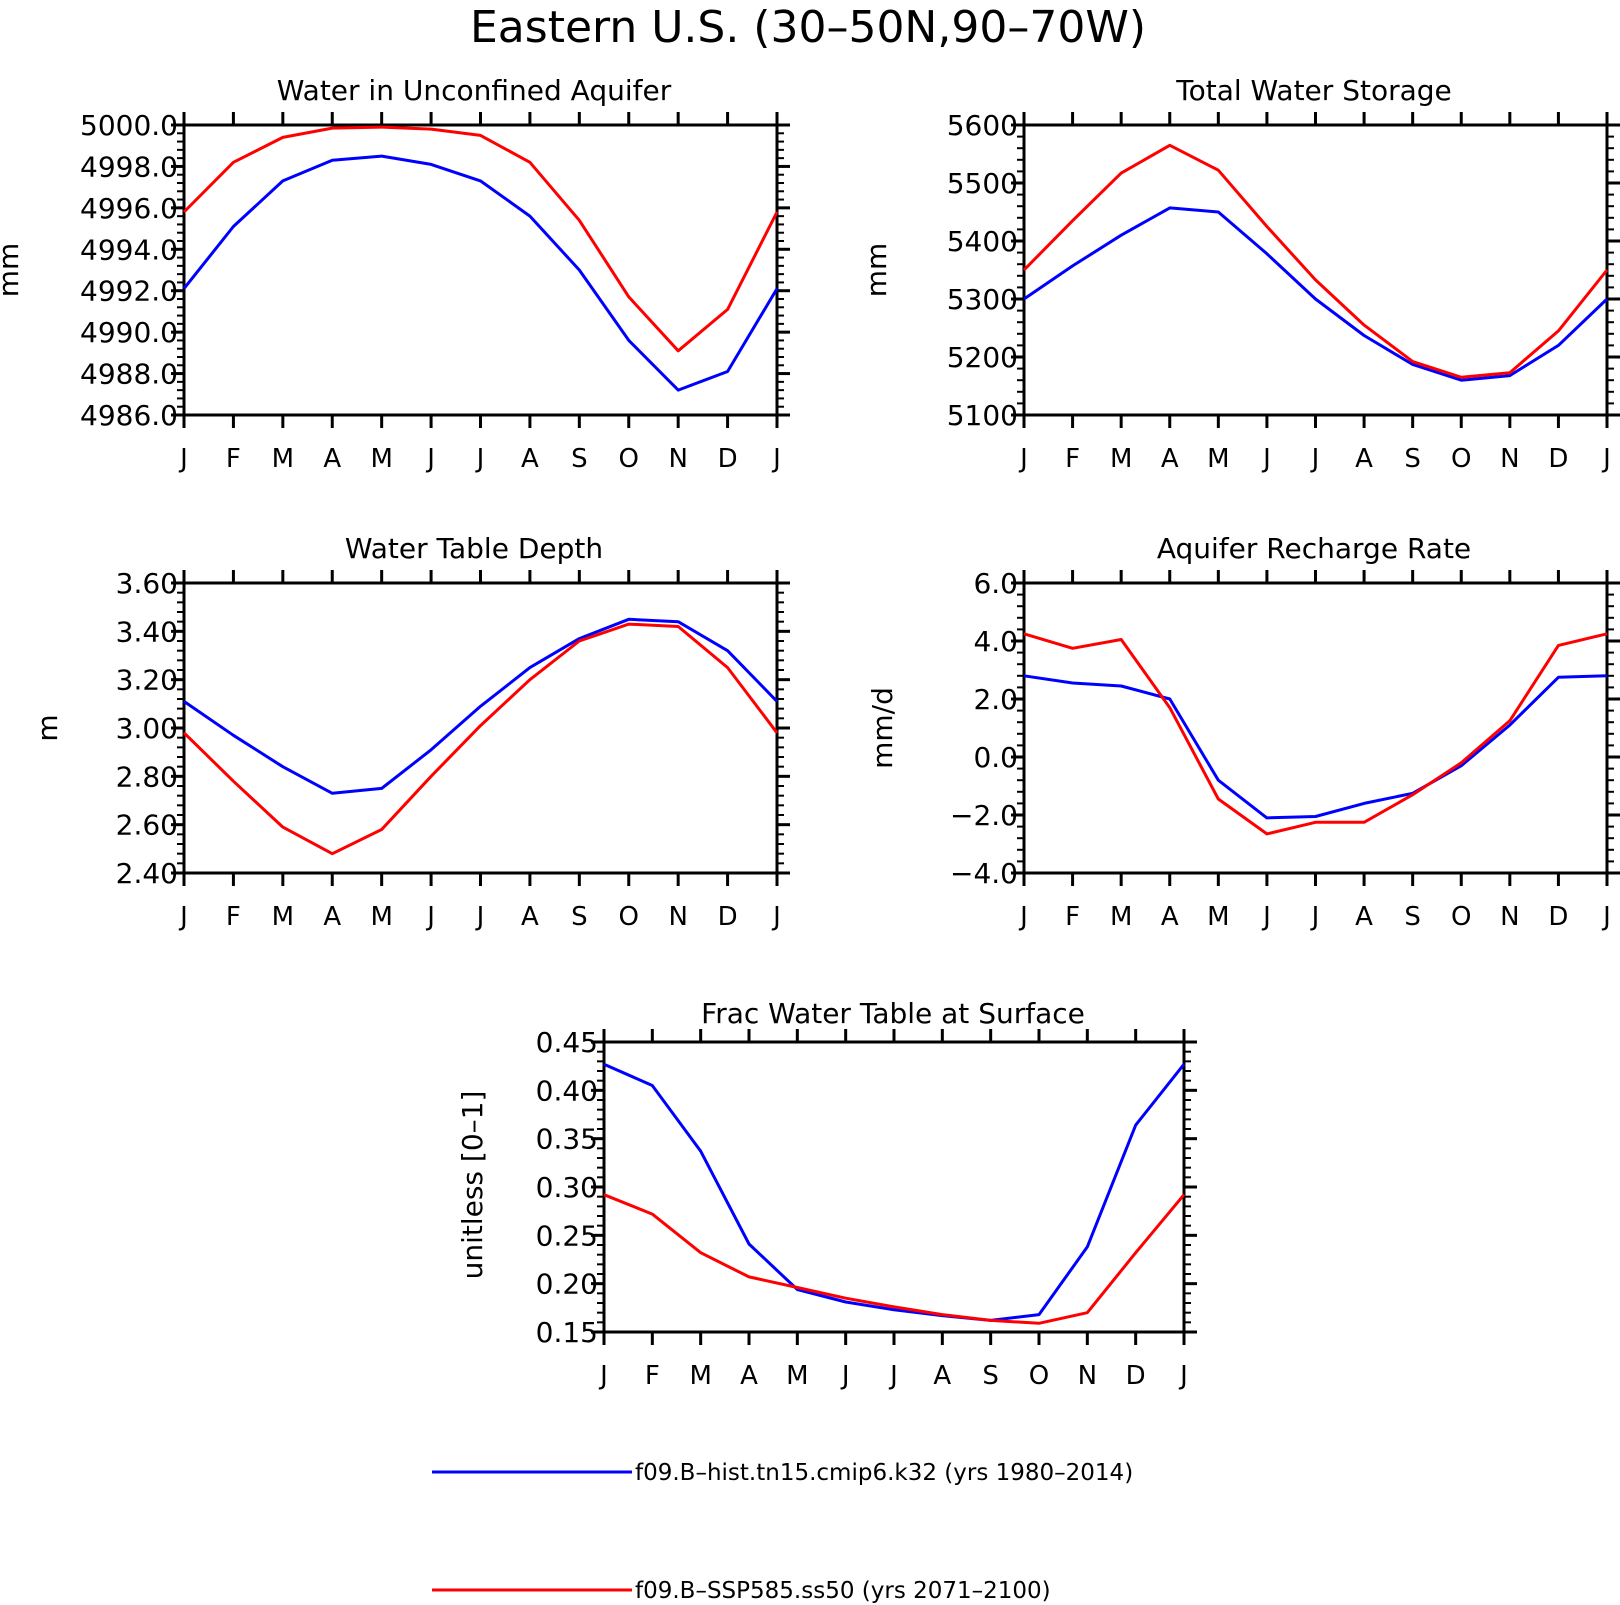  I want to click on y-tick-label: 0.35, so click(567, 1139).